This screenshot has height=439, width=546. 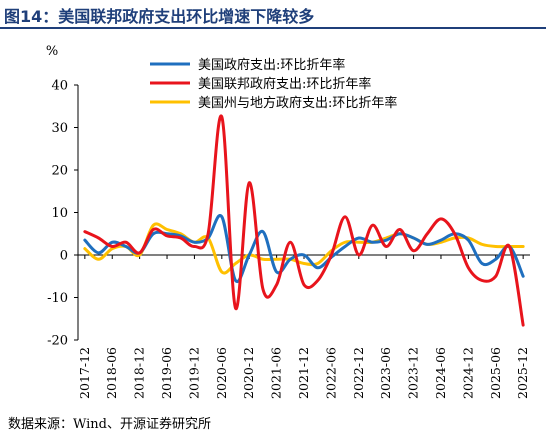 What do you see at coordinates (248, 373) in the screenshot?
I see `x-tick-label: 2020-12` at bounding box center [248, 373].